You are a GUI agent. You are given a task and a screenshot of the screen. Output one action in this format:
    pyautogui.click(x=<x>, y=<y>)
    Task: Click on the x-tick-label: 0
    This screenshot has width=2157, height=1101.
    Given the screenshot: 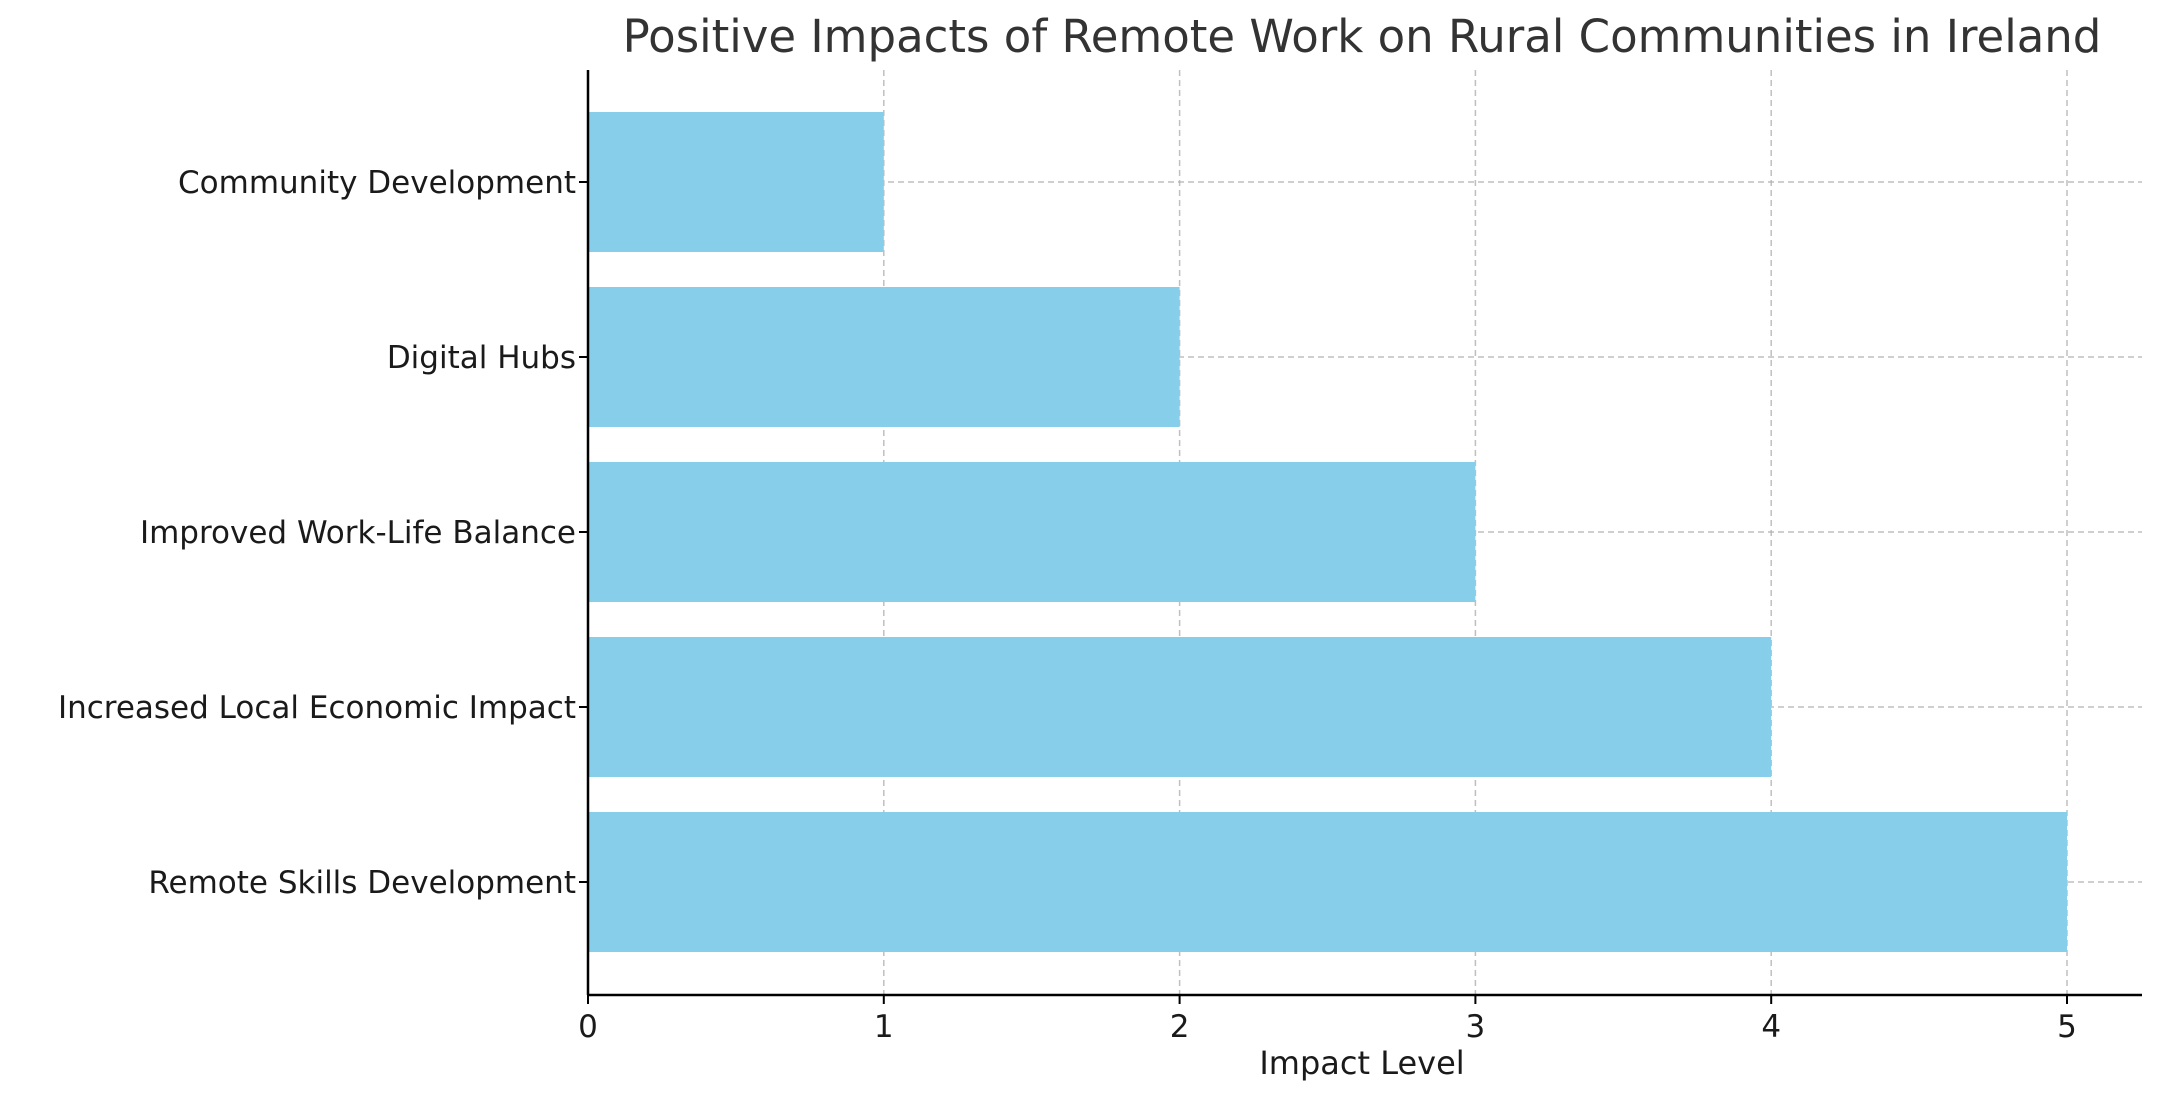 What is the action you would take?
    pyautogui.click(x=588, y=1027)
    